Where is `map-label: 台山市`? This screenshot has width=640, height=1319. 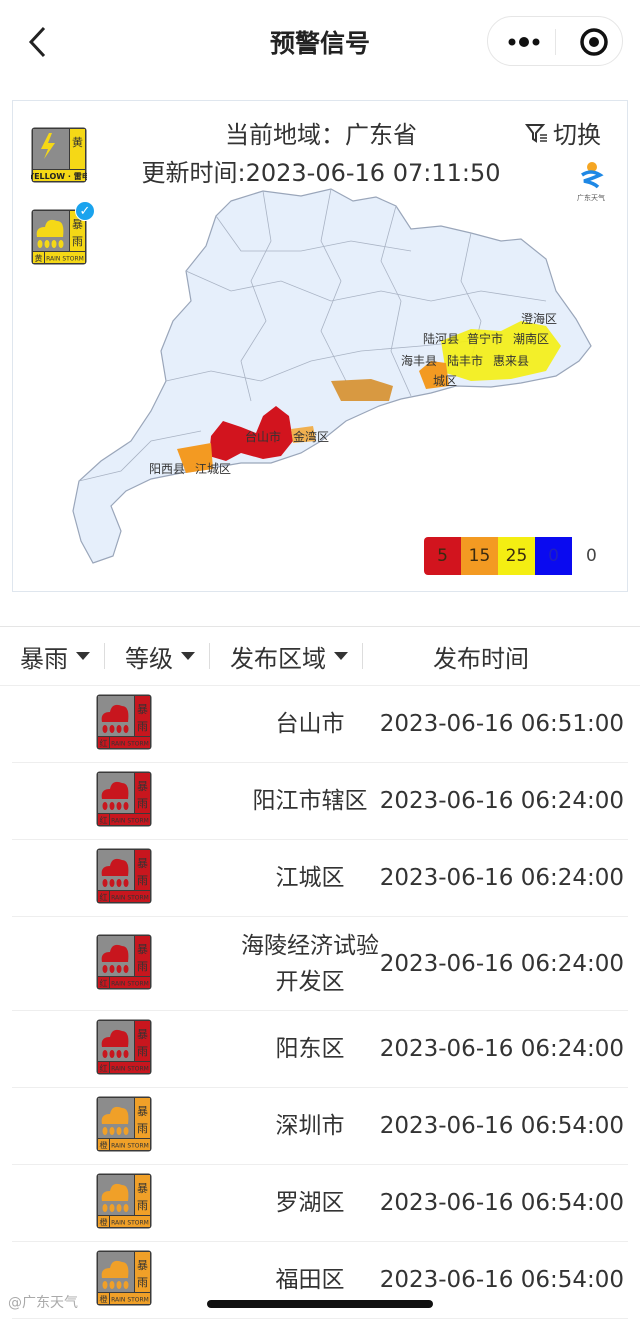 map-label: 台山市 is located at coordinates (263, 436).